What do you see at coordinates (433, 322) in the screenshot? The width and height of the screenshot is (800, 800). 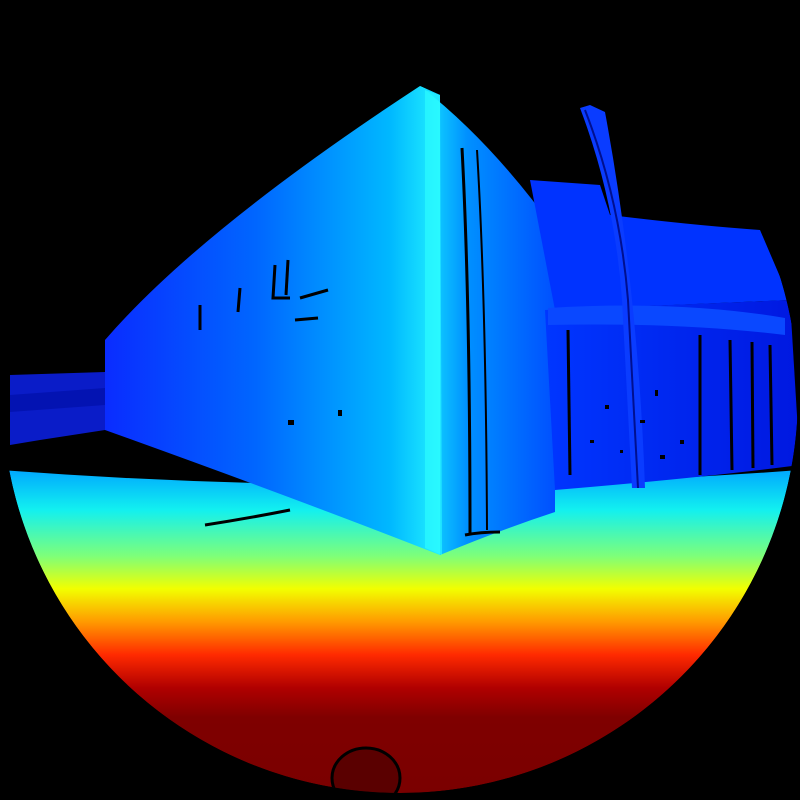 I see `building-corner-edge` at bounding box center [433, 322].